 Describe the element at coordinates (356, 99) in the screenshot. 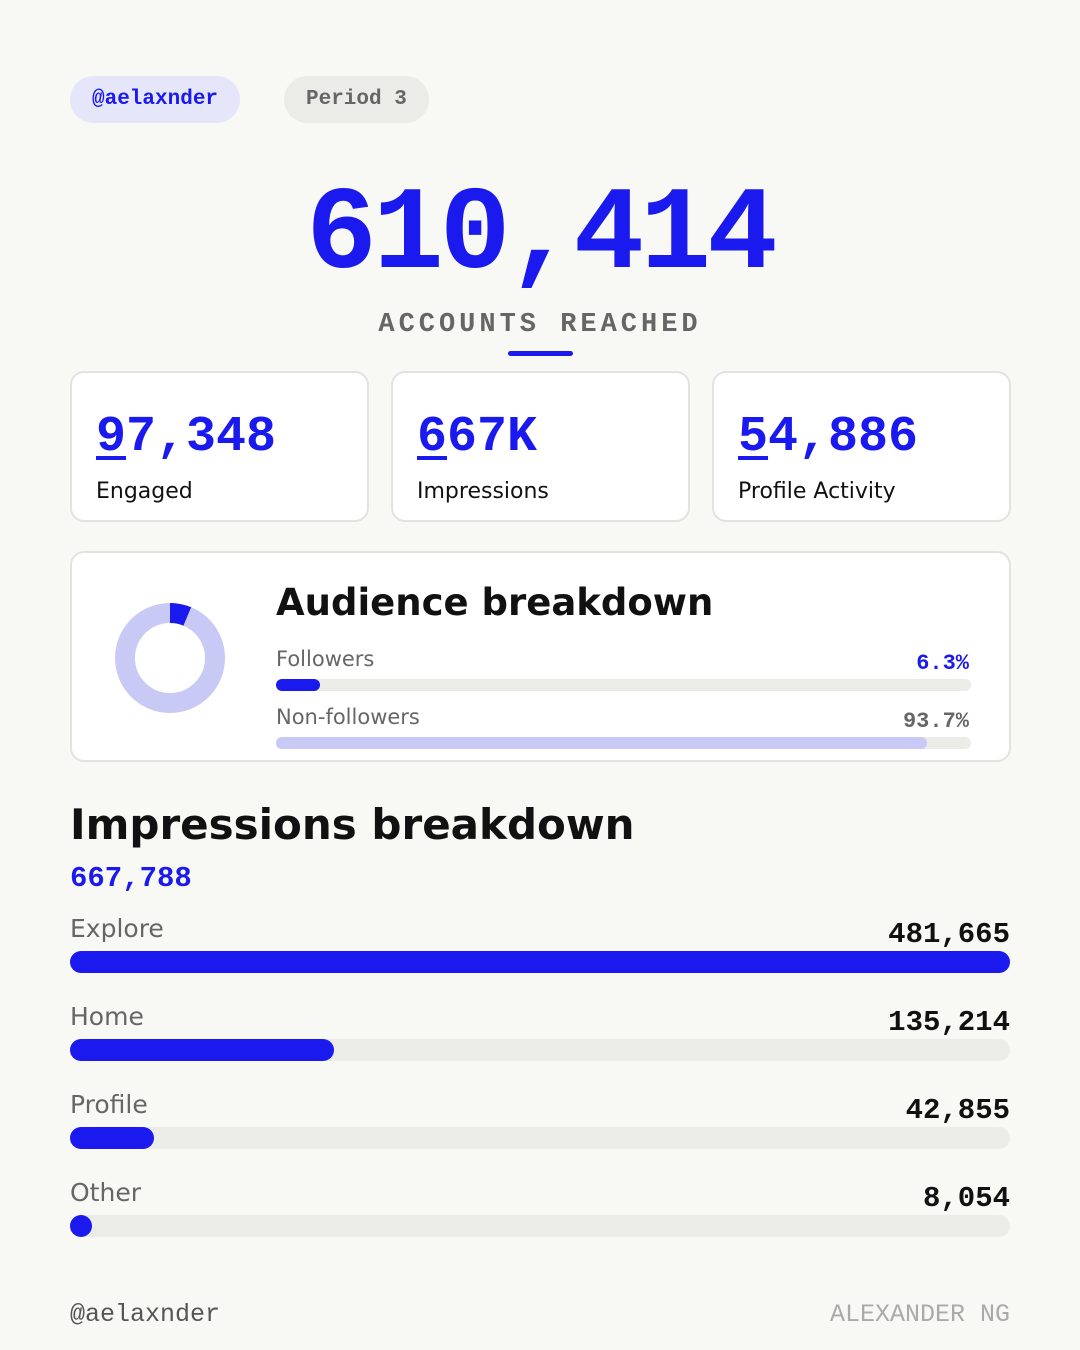

I see `period-pill: Period 3` at that location.